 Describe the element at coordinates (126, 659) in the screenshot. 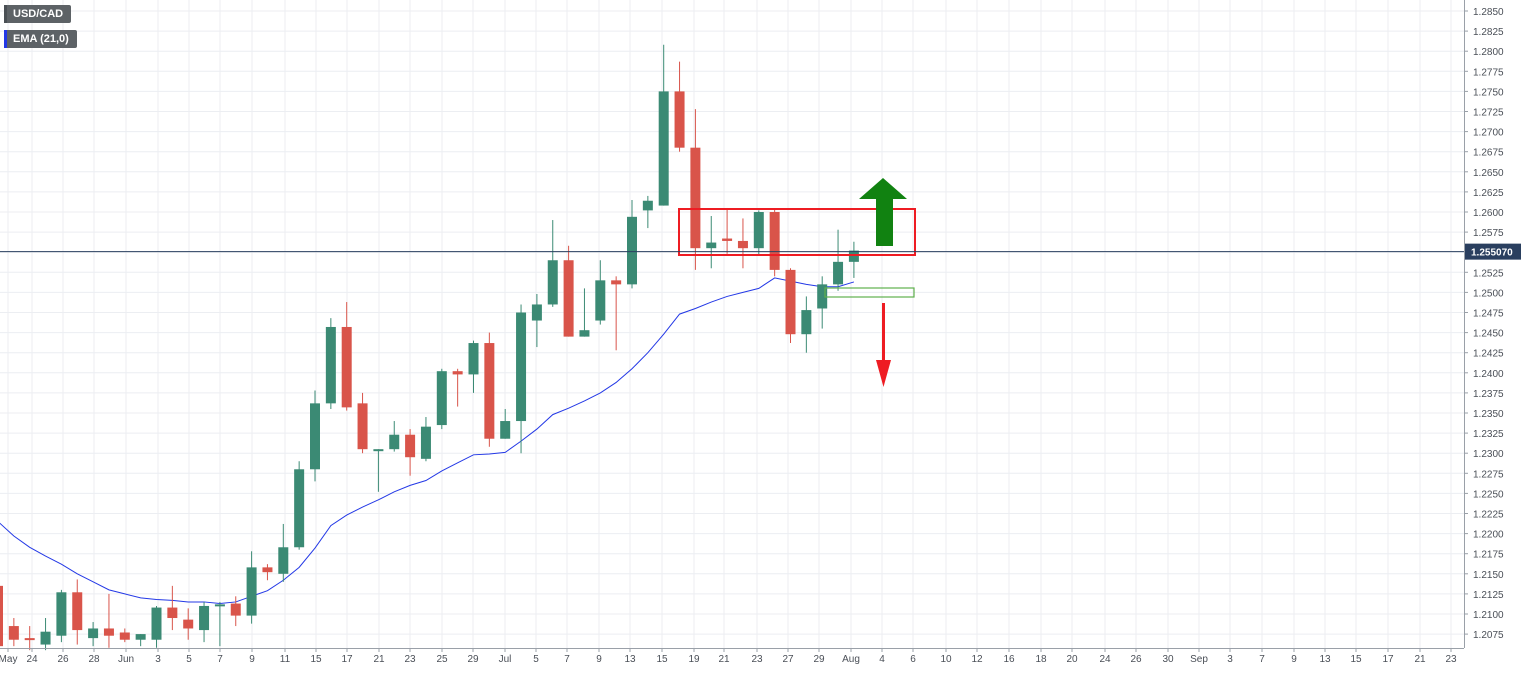

I see `date-tick-label: Jun` at that location.